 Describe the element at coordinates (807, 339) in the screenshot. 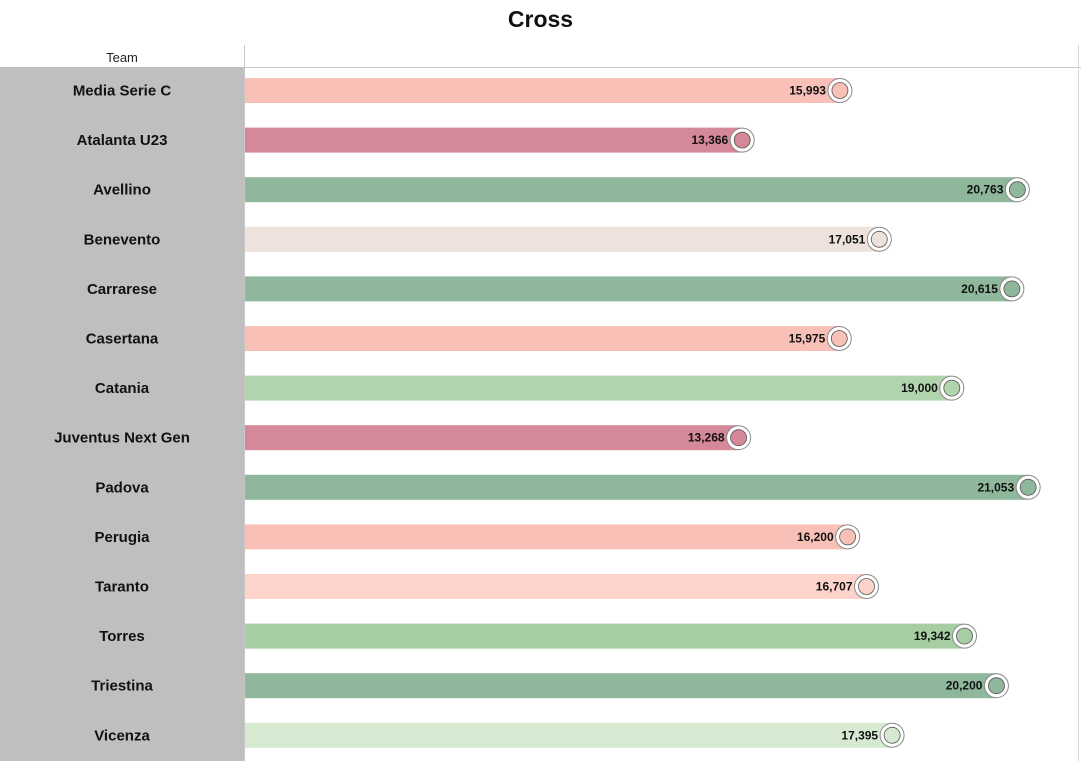

I see `value-label: 15,975` at that location.